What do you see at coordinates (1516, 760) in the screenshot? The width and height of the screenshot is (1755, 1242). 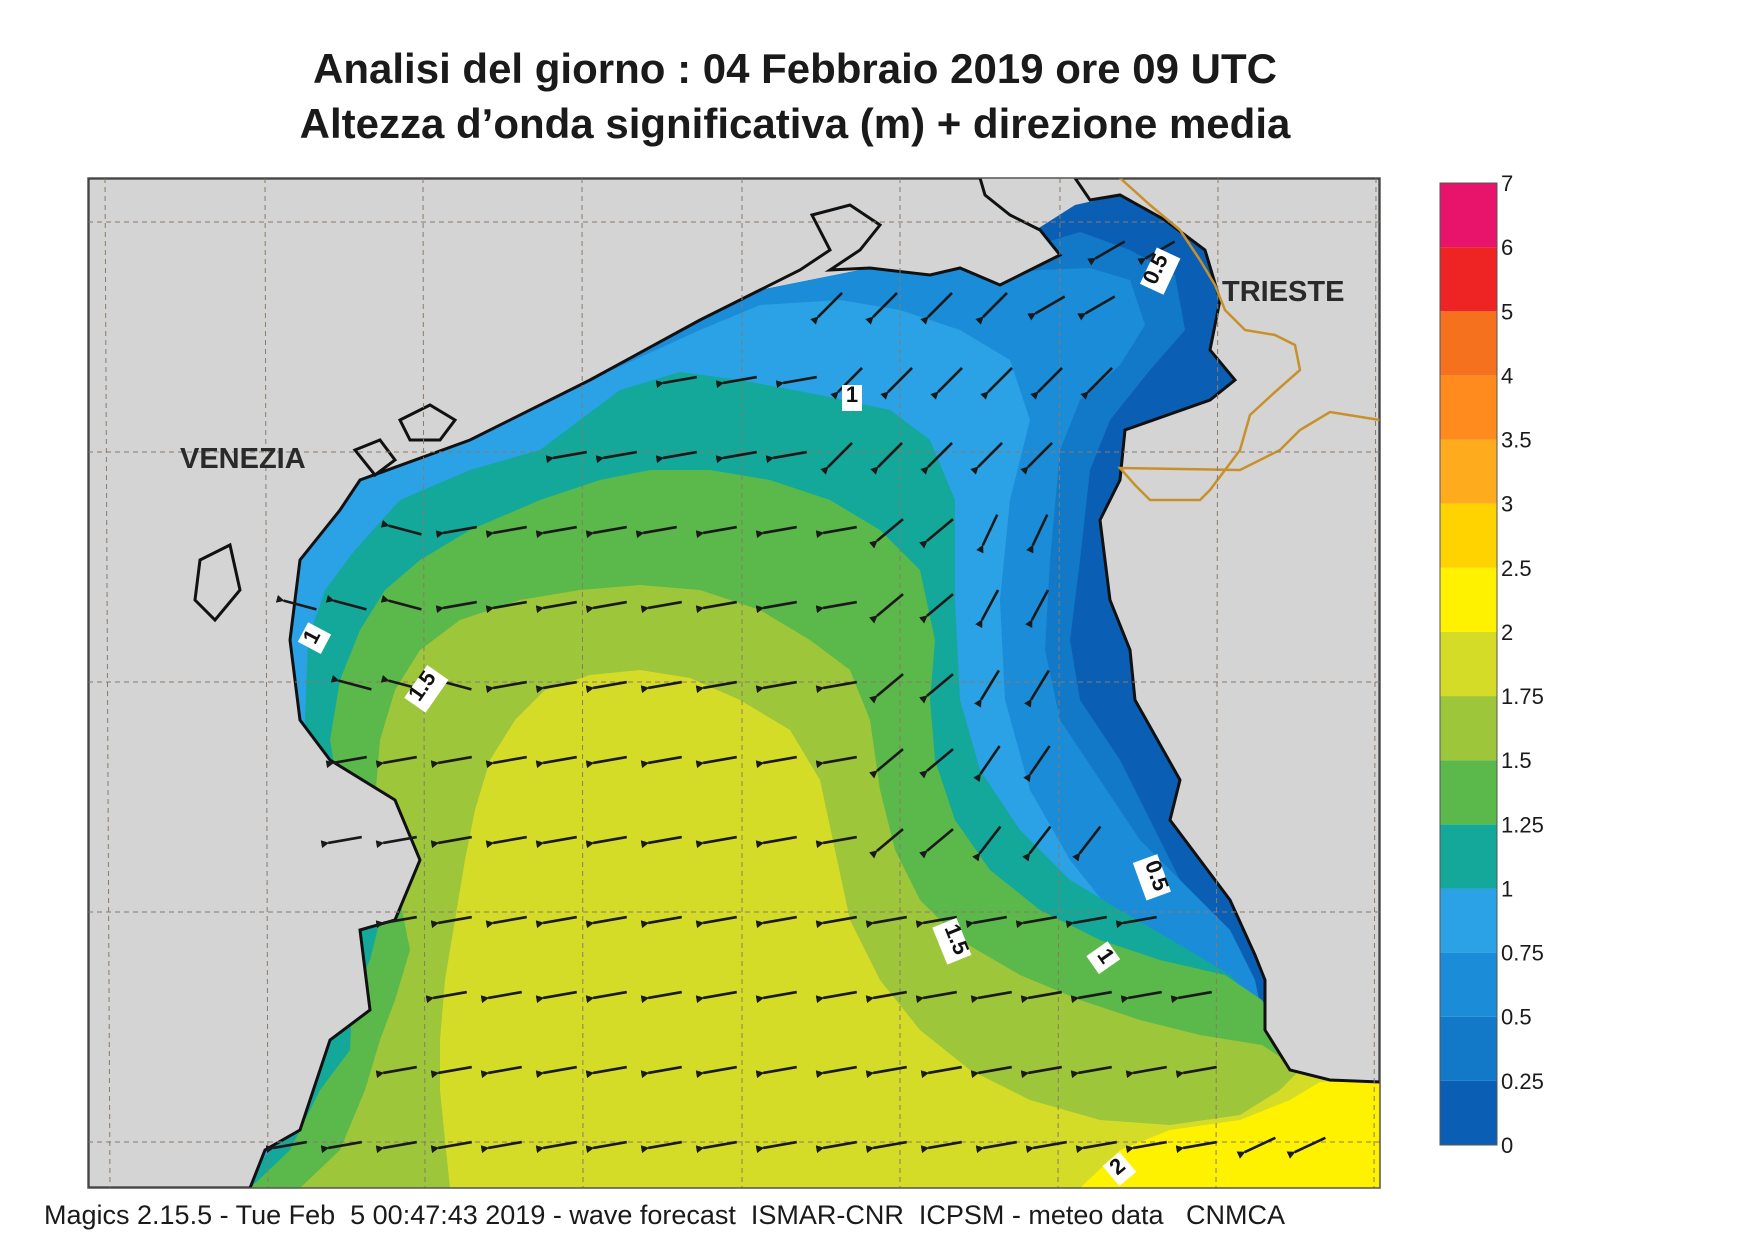 I see `legend-level-label: 1.5` at bounding box center [1516, 760].